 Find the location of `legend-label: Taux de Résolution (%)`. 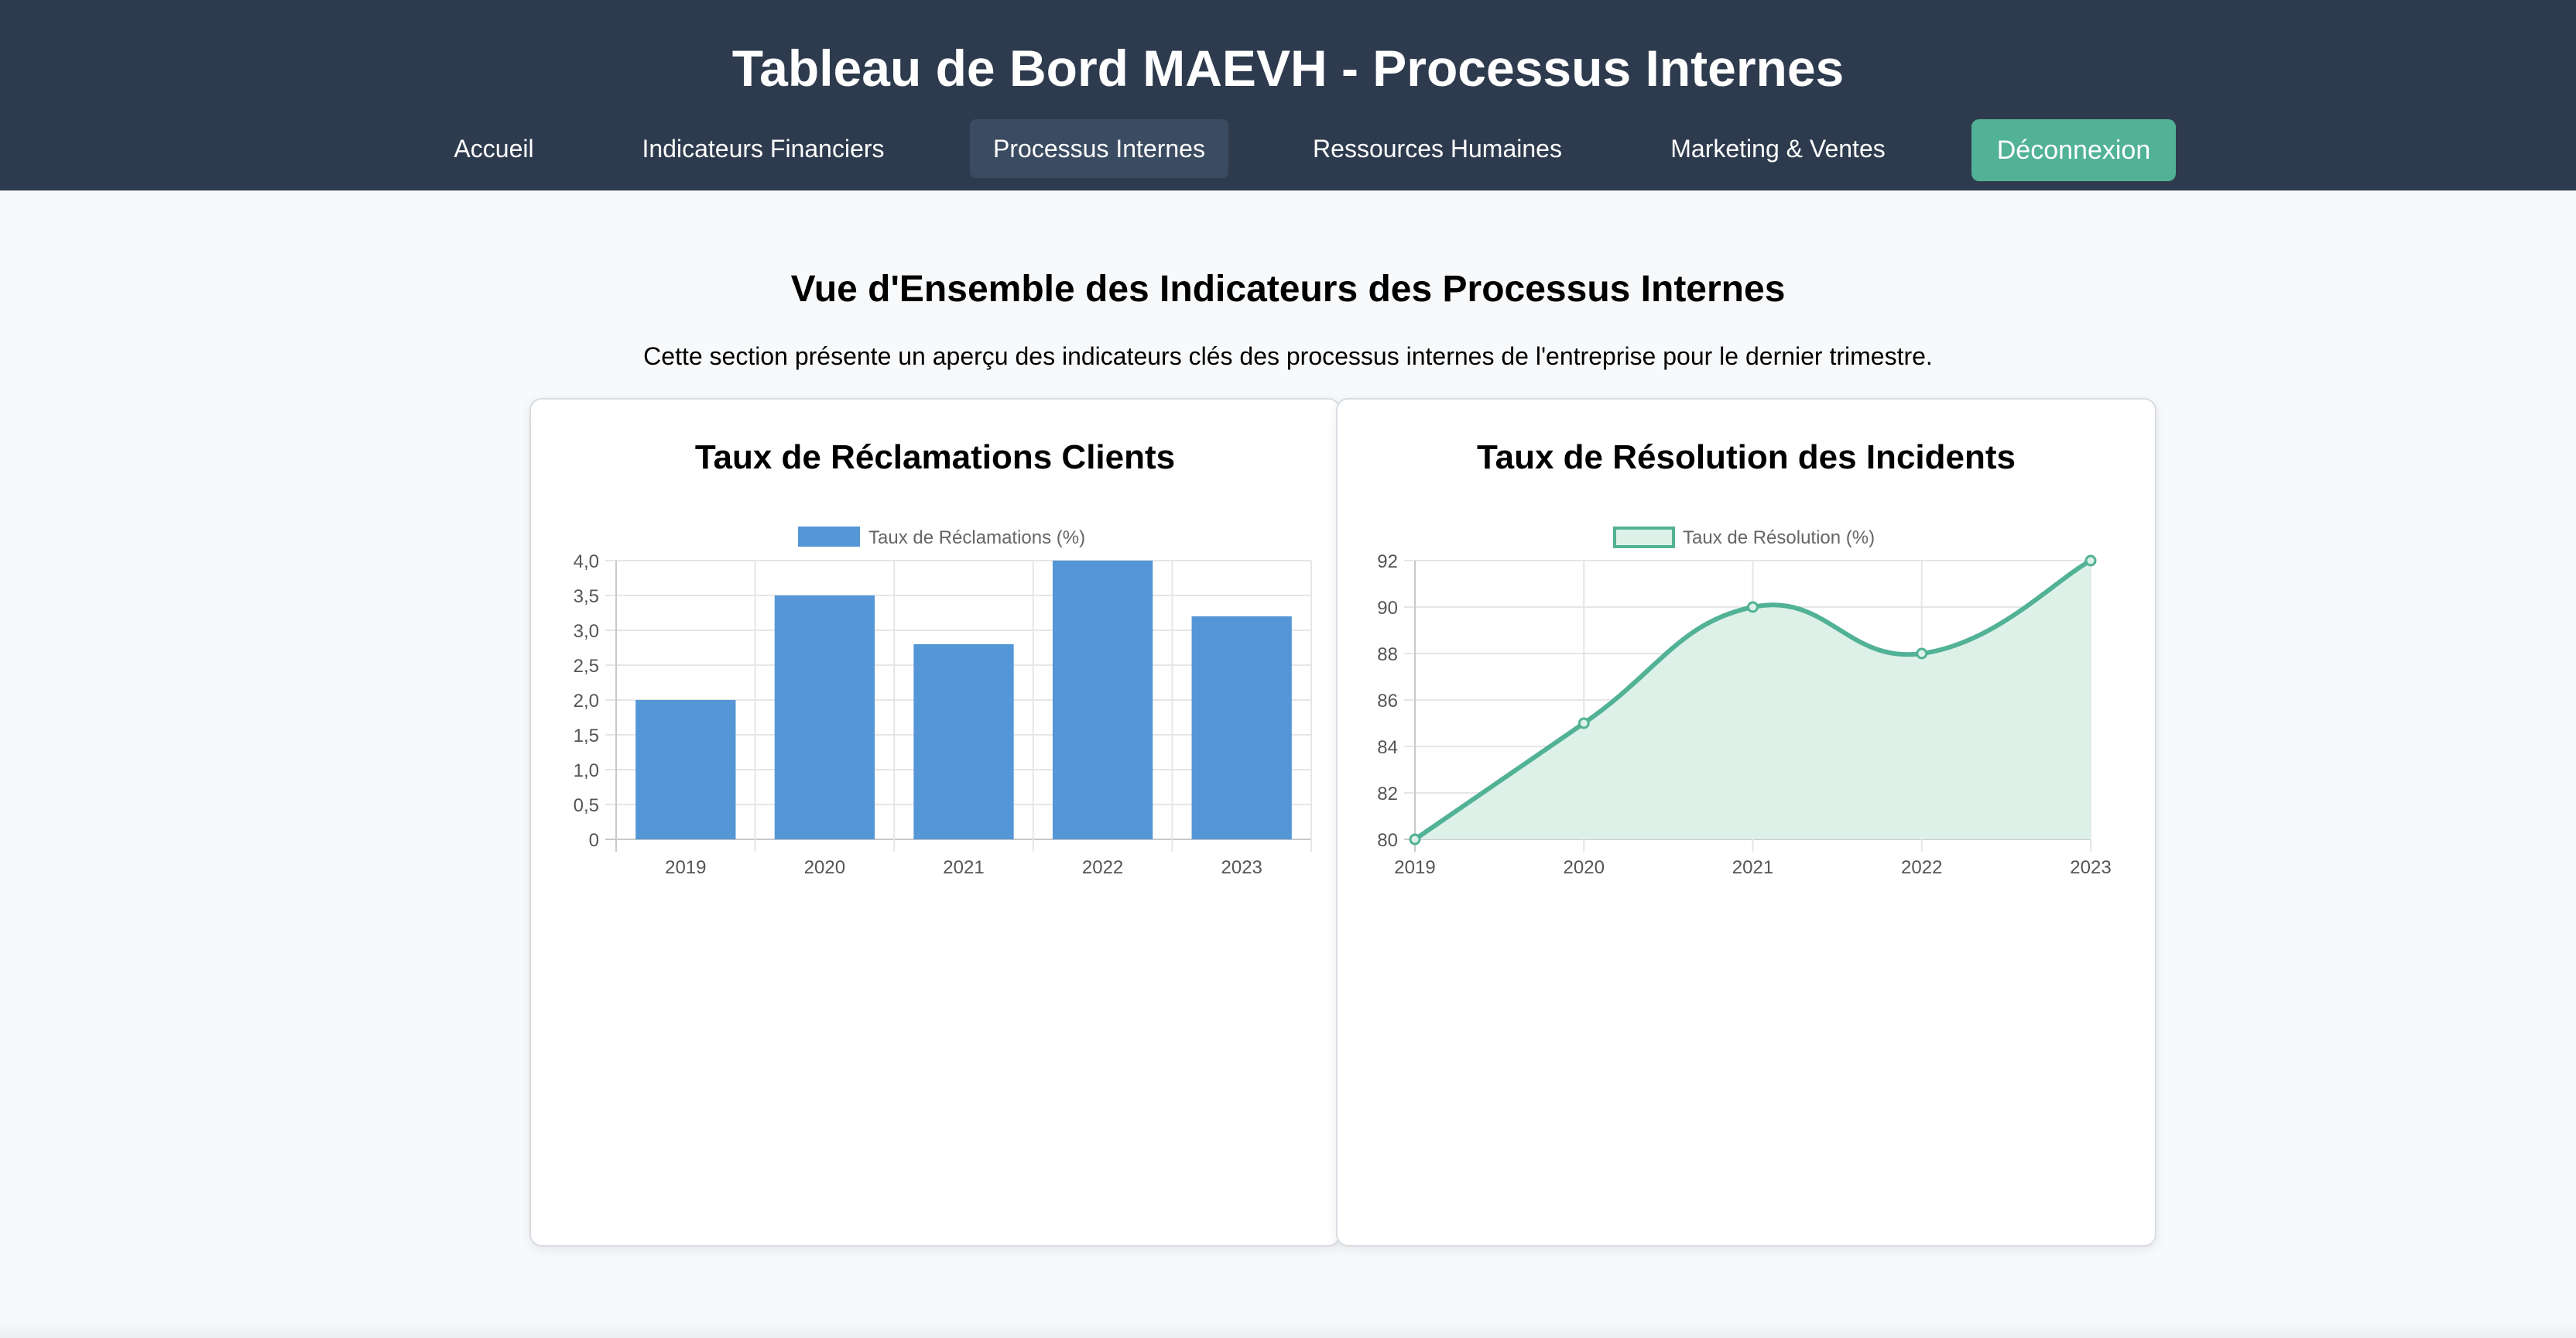

legend-label: Taux de Résolution (%) is located at coordinates (1779, 537).